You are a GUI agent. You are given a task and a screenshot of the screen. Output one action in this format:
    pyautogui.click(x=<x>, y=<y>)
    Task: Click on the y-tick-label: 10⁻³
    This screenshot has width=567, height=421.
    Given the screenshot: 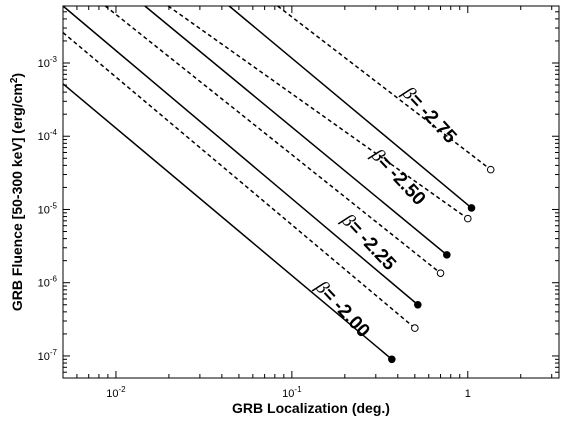 What is the action you would take?
    pyautogui.click(x=48, y=62)
    